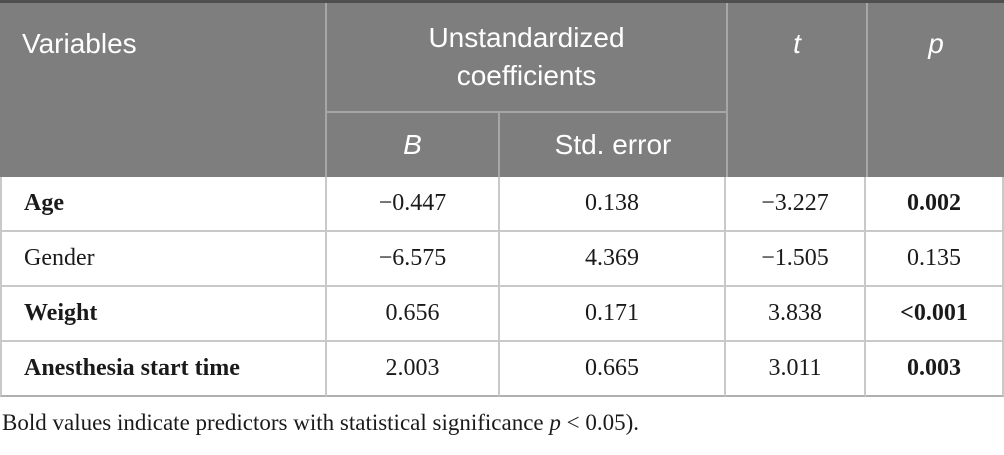 The height and width of the screenshot is (455, 1004). I want to click on table-row-weight: Weight 0.656 0.171 3.838 <0.001, so click(502, 314).